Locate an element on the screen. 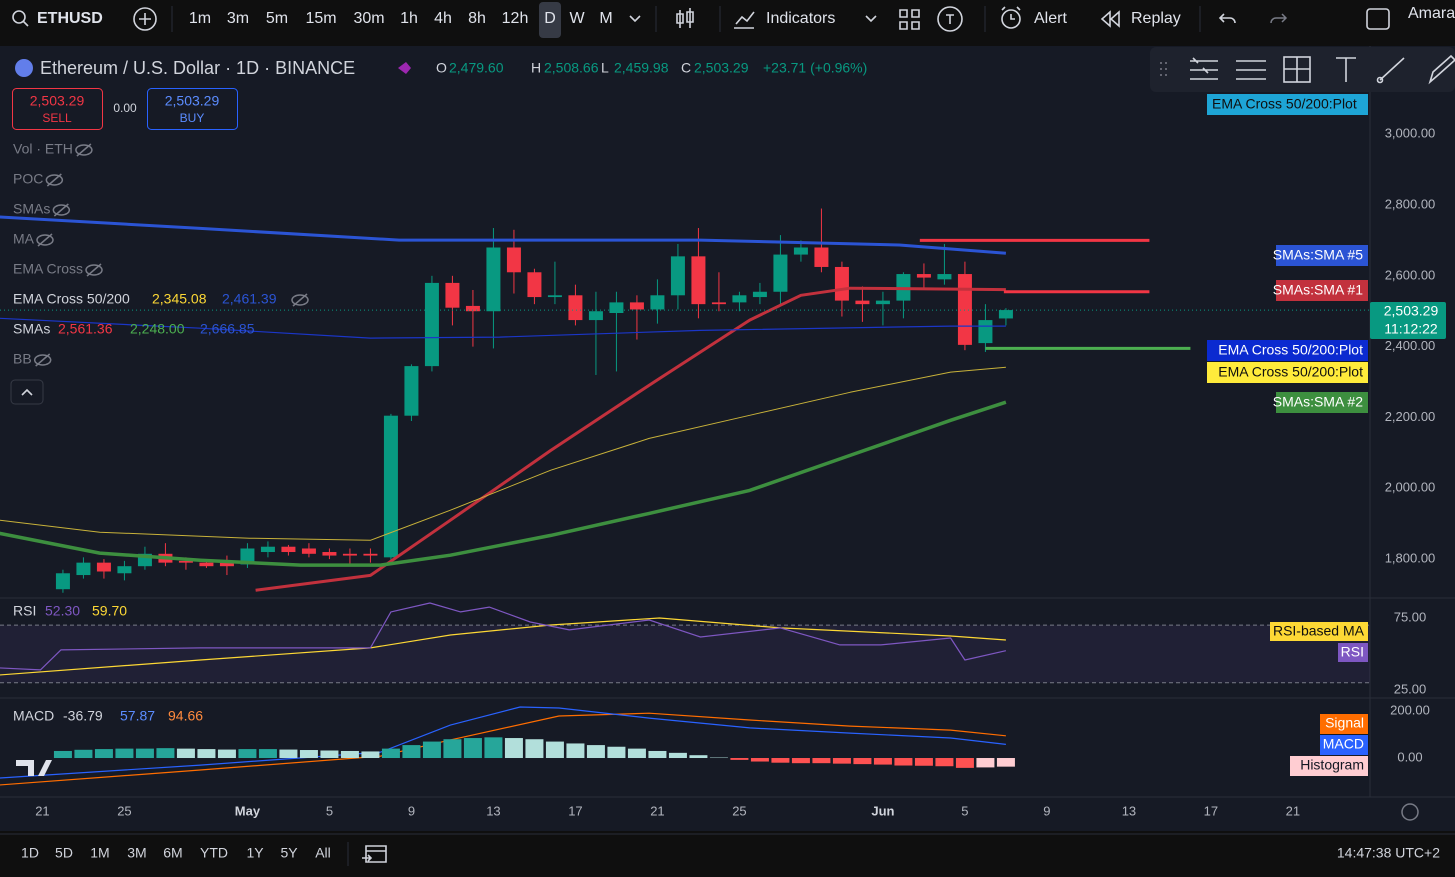 This screenshot has height=877, width=1455. sell-label: SELL is located at coordinates (57, 118).